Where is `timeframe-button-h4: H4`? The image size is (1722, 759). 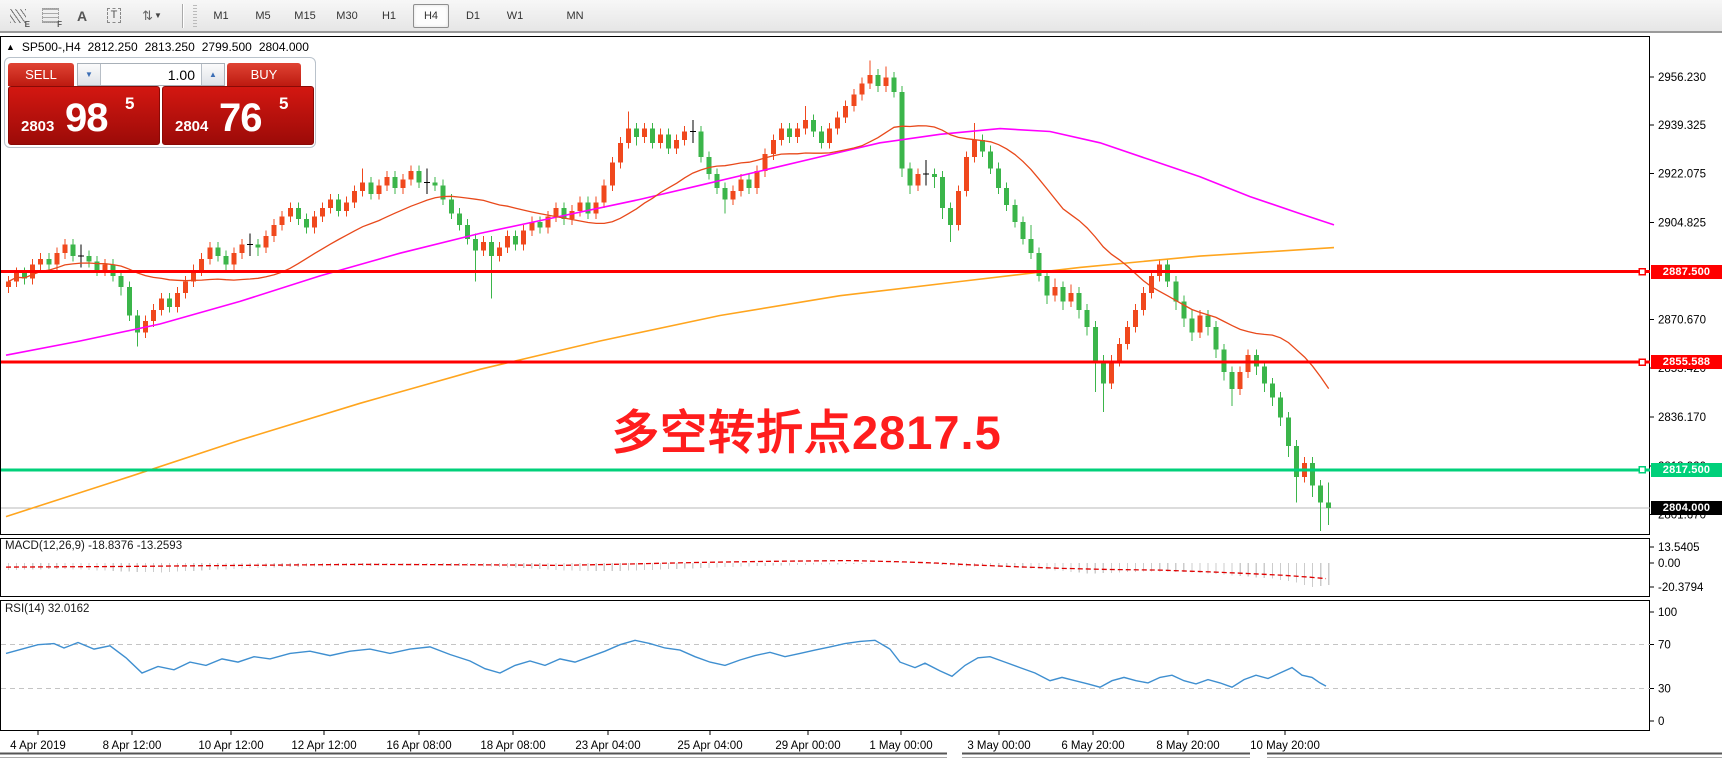
timeframe-button-h4: H4 is located at coordinates (431, 15).